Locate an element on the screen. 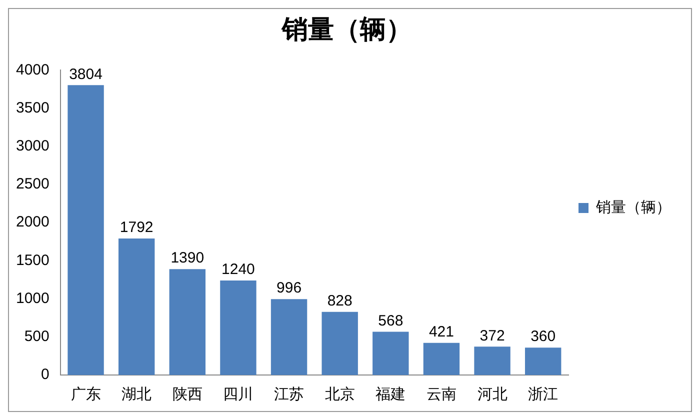 This screenshot has height=420, width=700. y-tick-label: 1000 is located at coordinates (33, 298).